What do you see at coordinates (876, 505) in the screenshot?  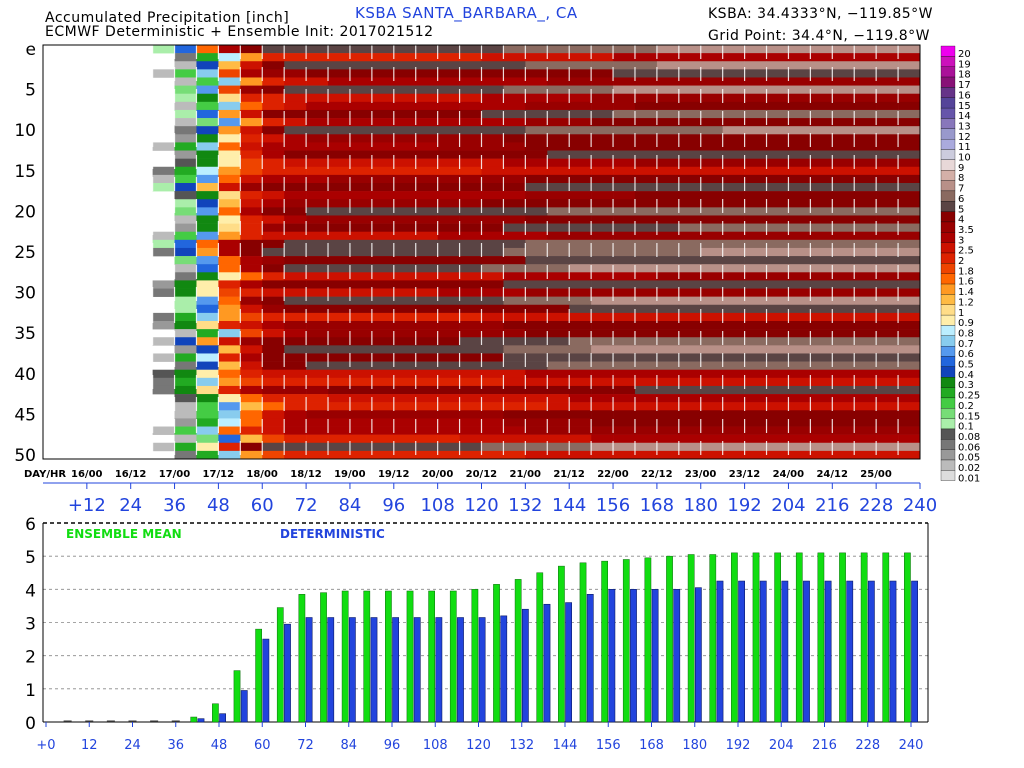 I see `forecast-hour-label: 228` at bounding box center [876, 505].